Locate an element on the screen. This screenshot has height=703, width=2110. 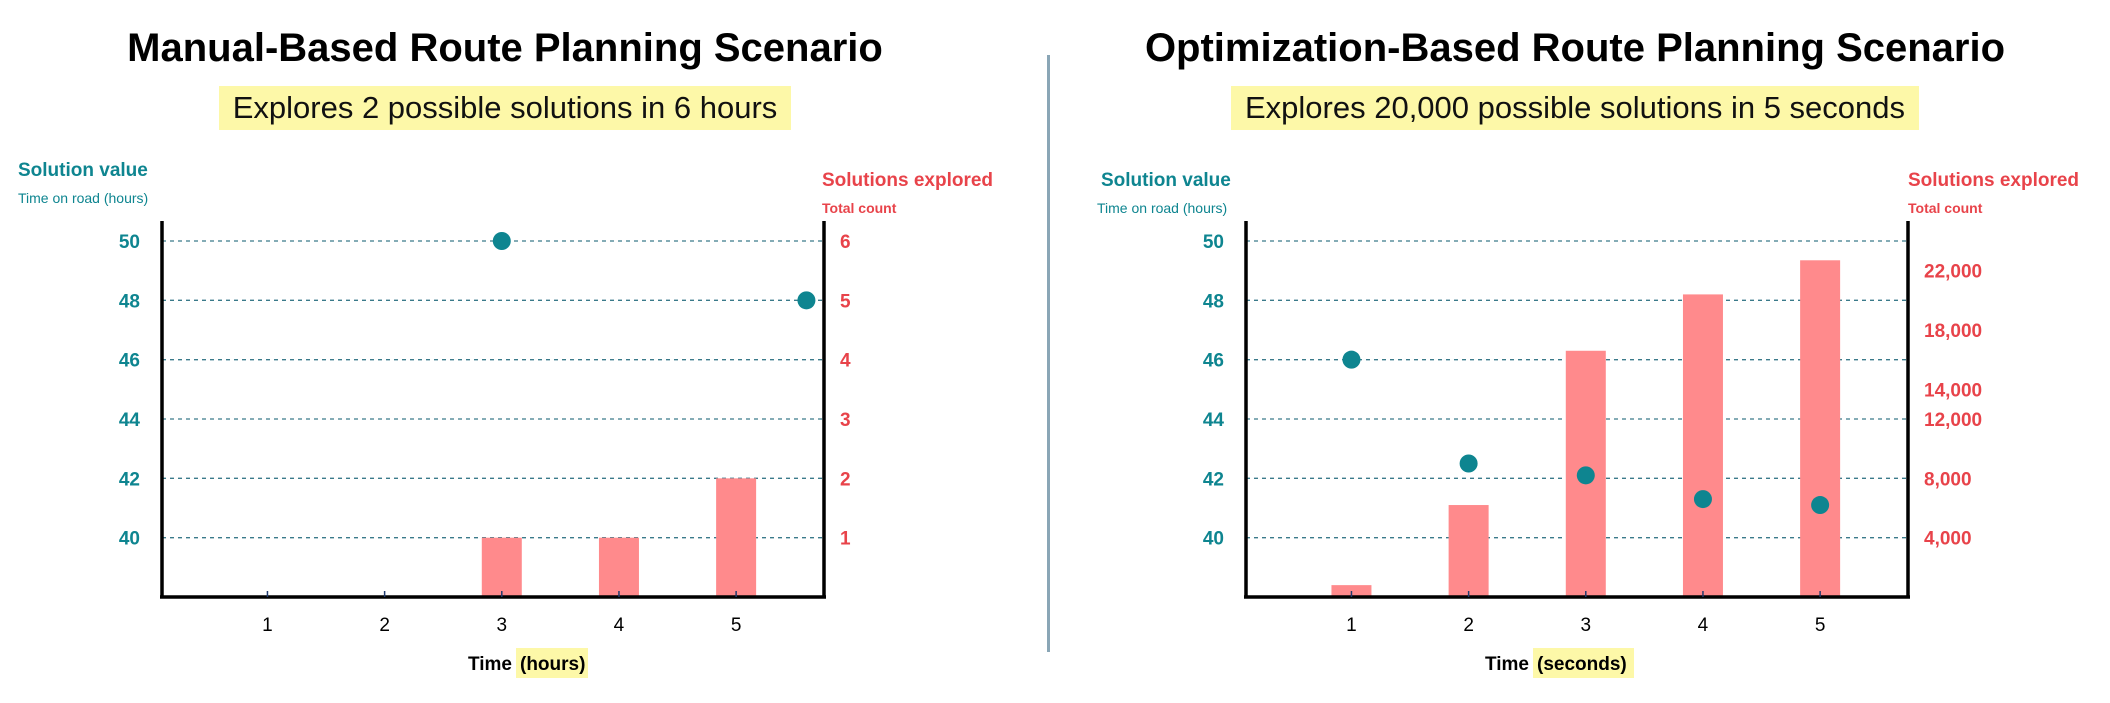
x-axis-unit: (seconds) is located at coordinates (1582, 664).